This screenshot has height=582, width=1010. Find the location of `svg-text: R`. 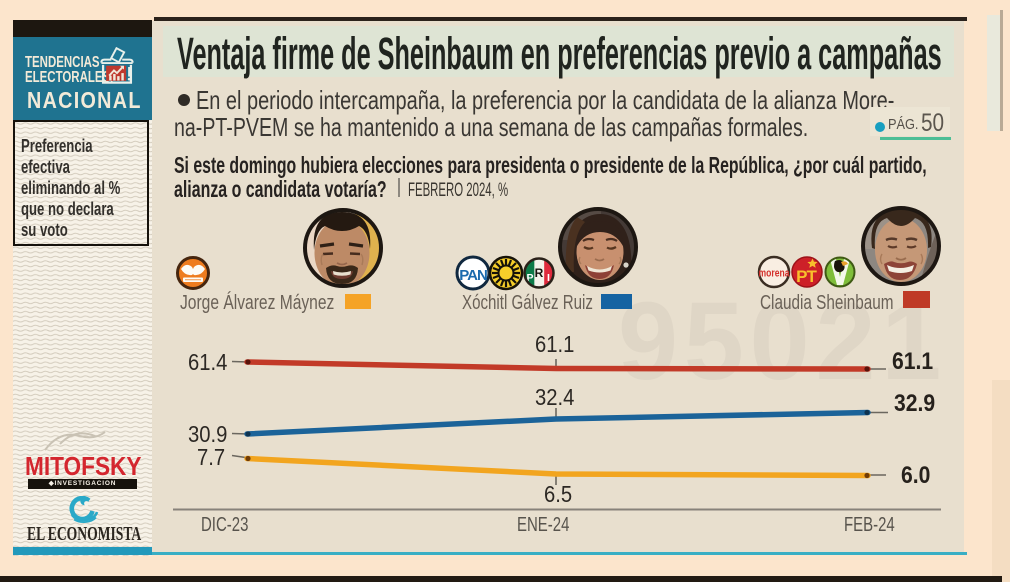

svg-text: R is located at coordinates (539, 273).